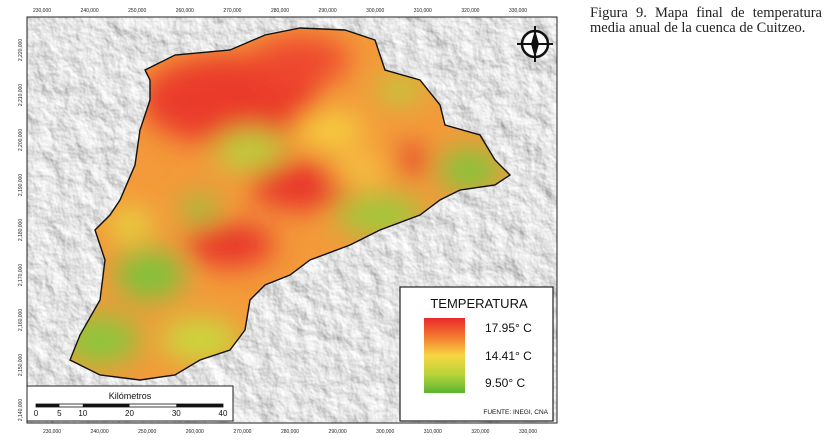 Image resolution: width=825 pixels, height=440 pixels. Describe the element at coordinates (505, 383) in the screenshot. I see `legend-label: 9.50° C` at that location.